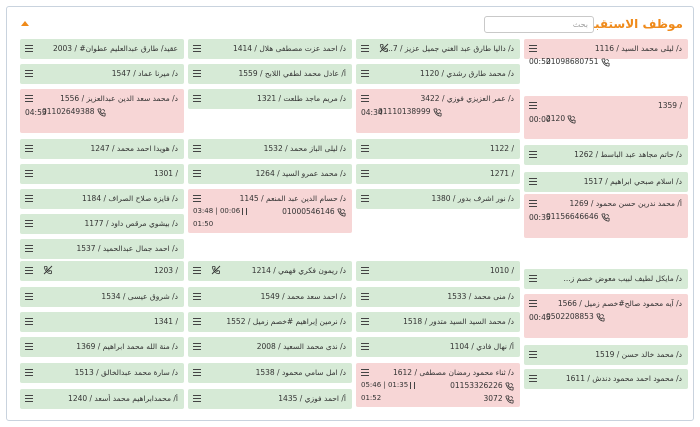 The height and width of the screenshot is (427, 700). I want to click on extension-card: د/ محمد السيد السيد متدور / 1518, so click(438, 322).